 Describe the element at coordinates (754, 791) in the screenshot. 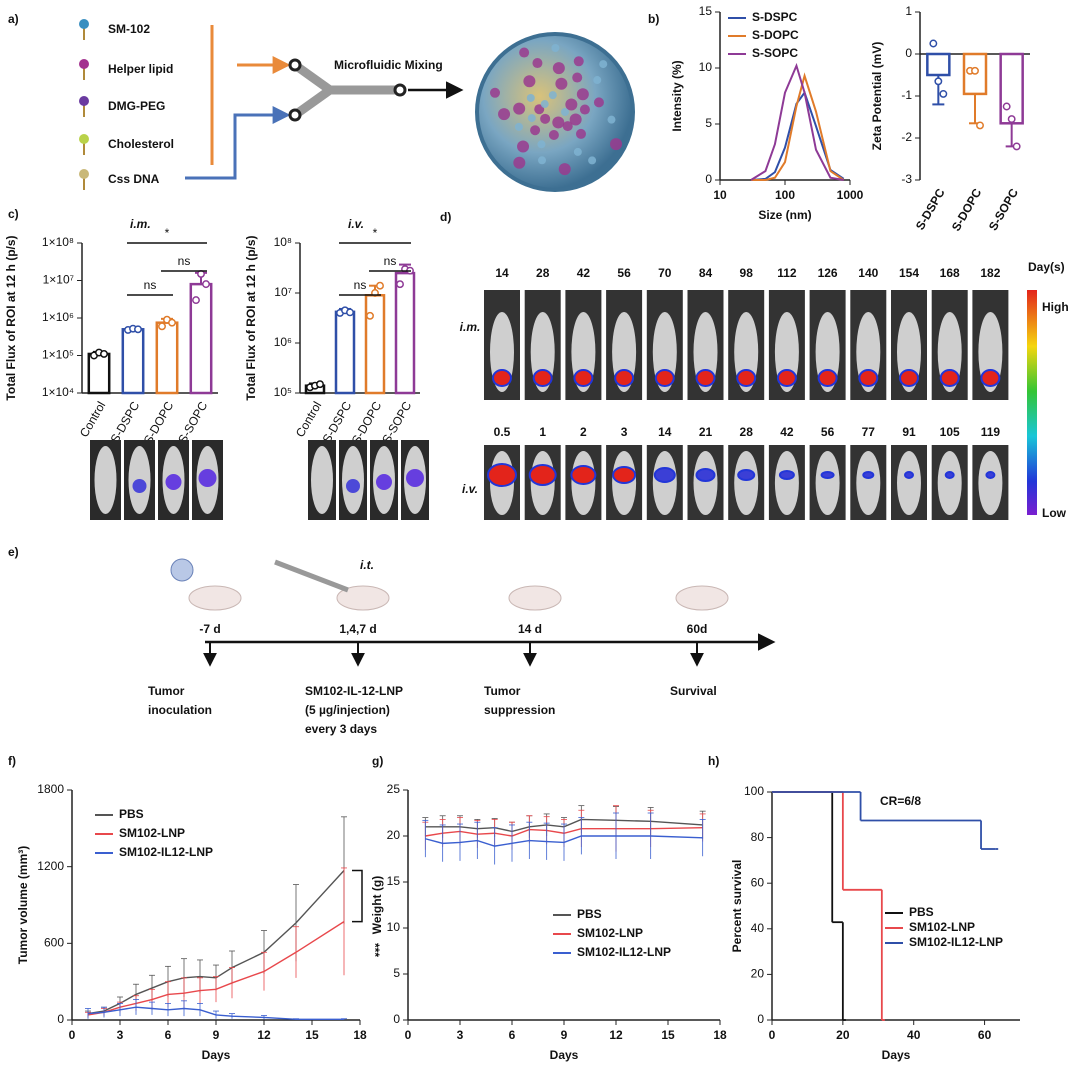

I see `y-tick-label: 100` at that location.